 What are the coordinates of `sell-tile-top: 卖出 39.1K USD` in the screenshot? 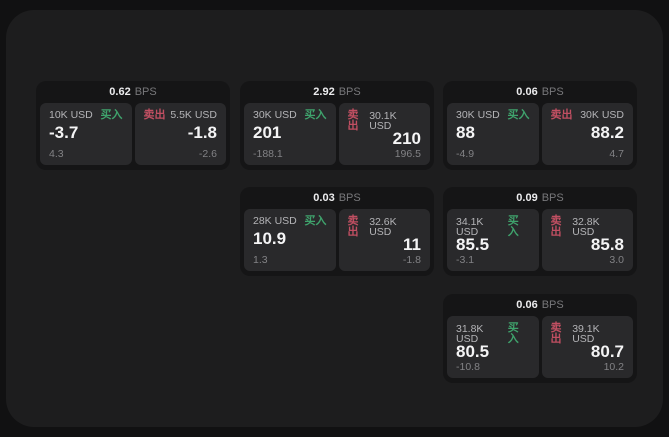 It's located at (588, 334).